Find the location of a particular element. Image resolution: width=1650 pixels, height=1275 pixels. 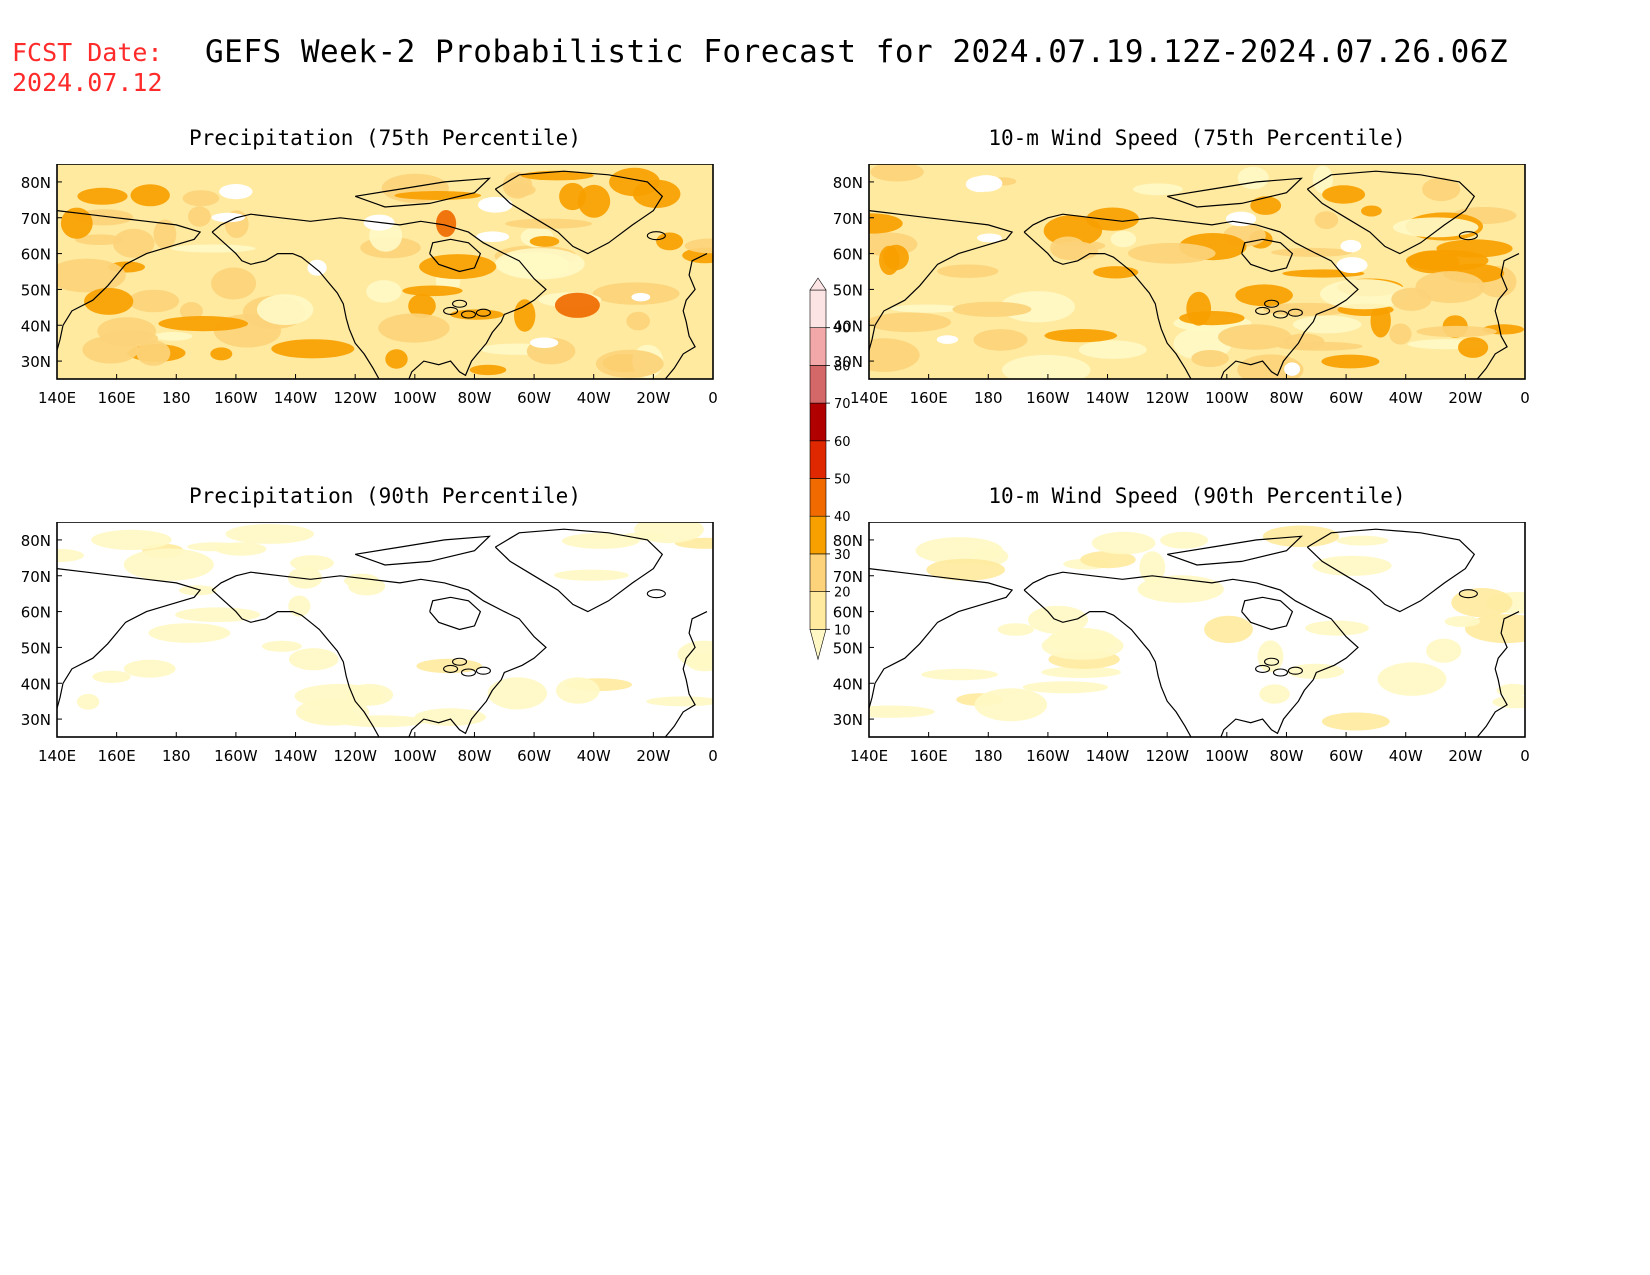

lon-label: 160E is located at coordinates (117, 756).